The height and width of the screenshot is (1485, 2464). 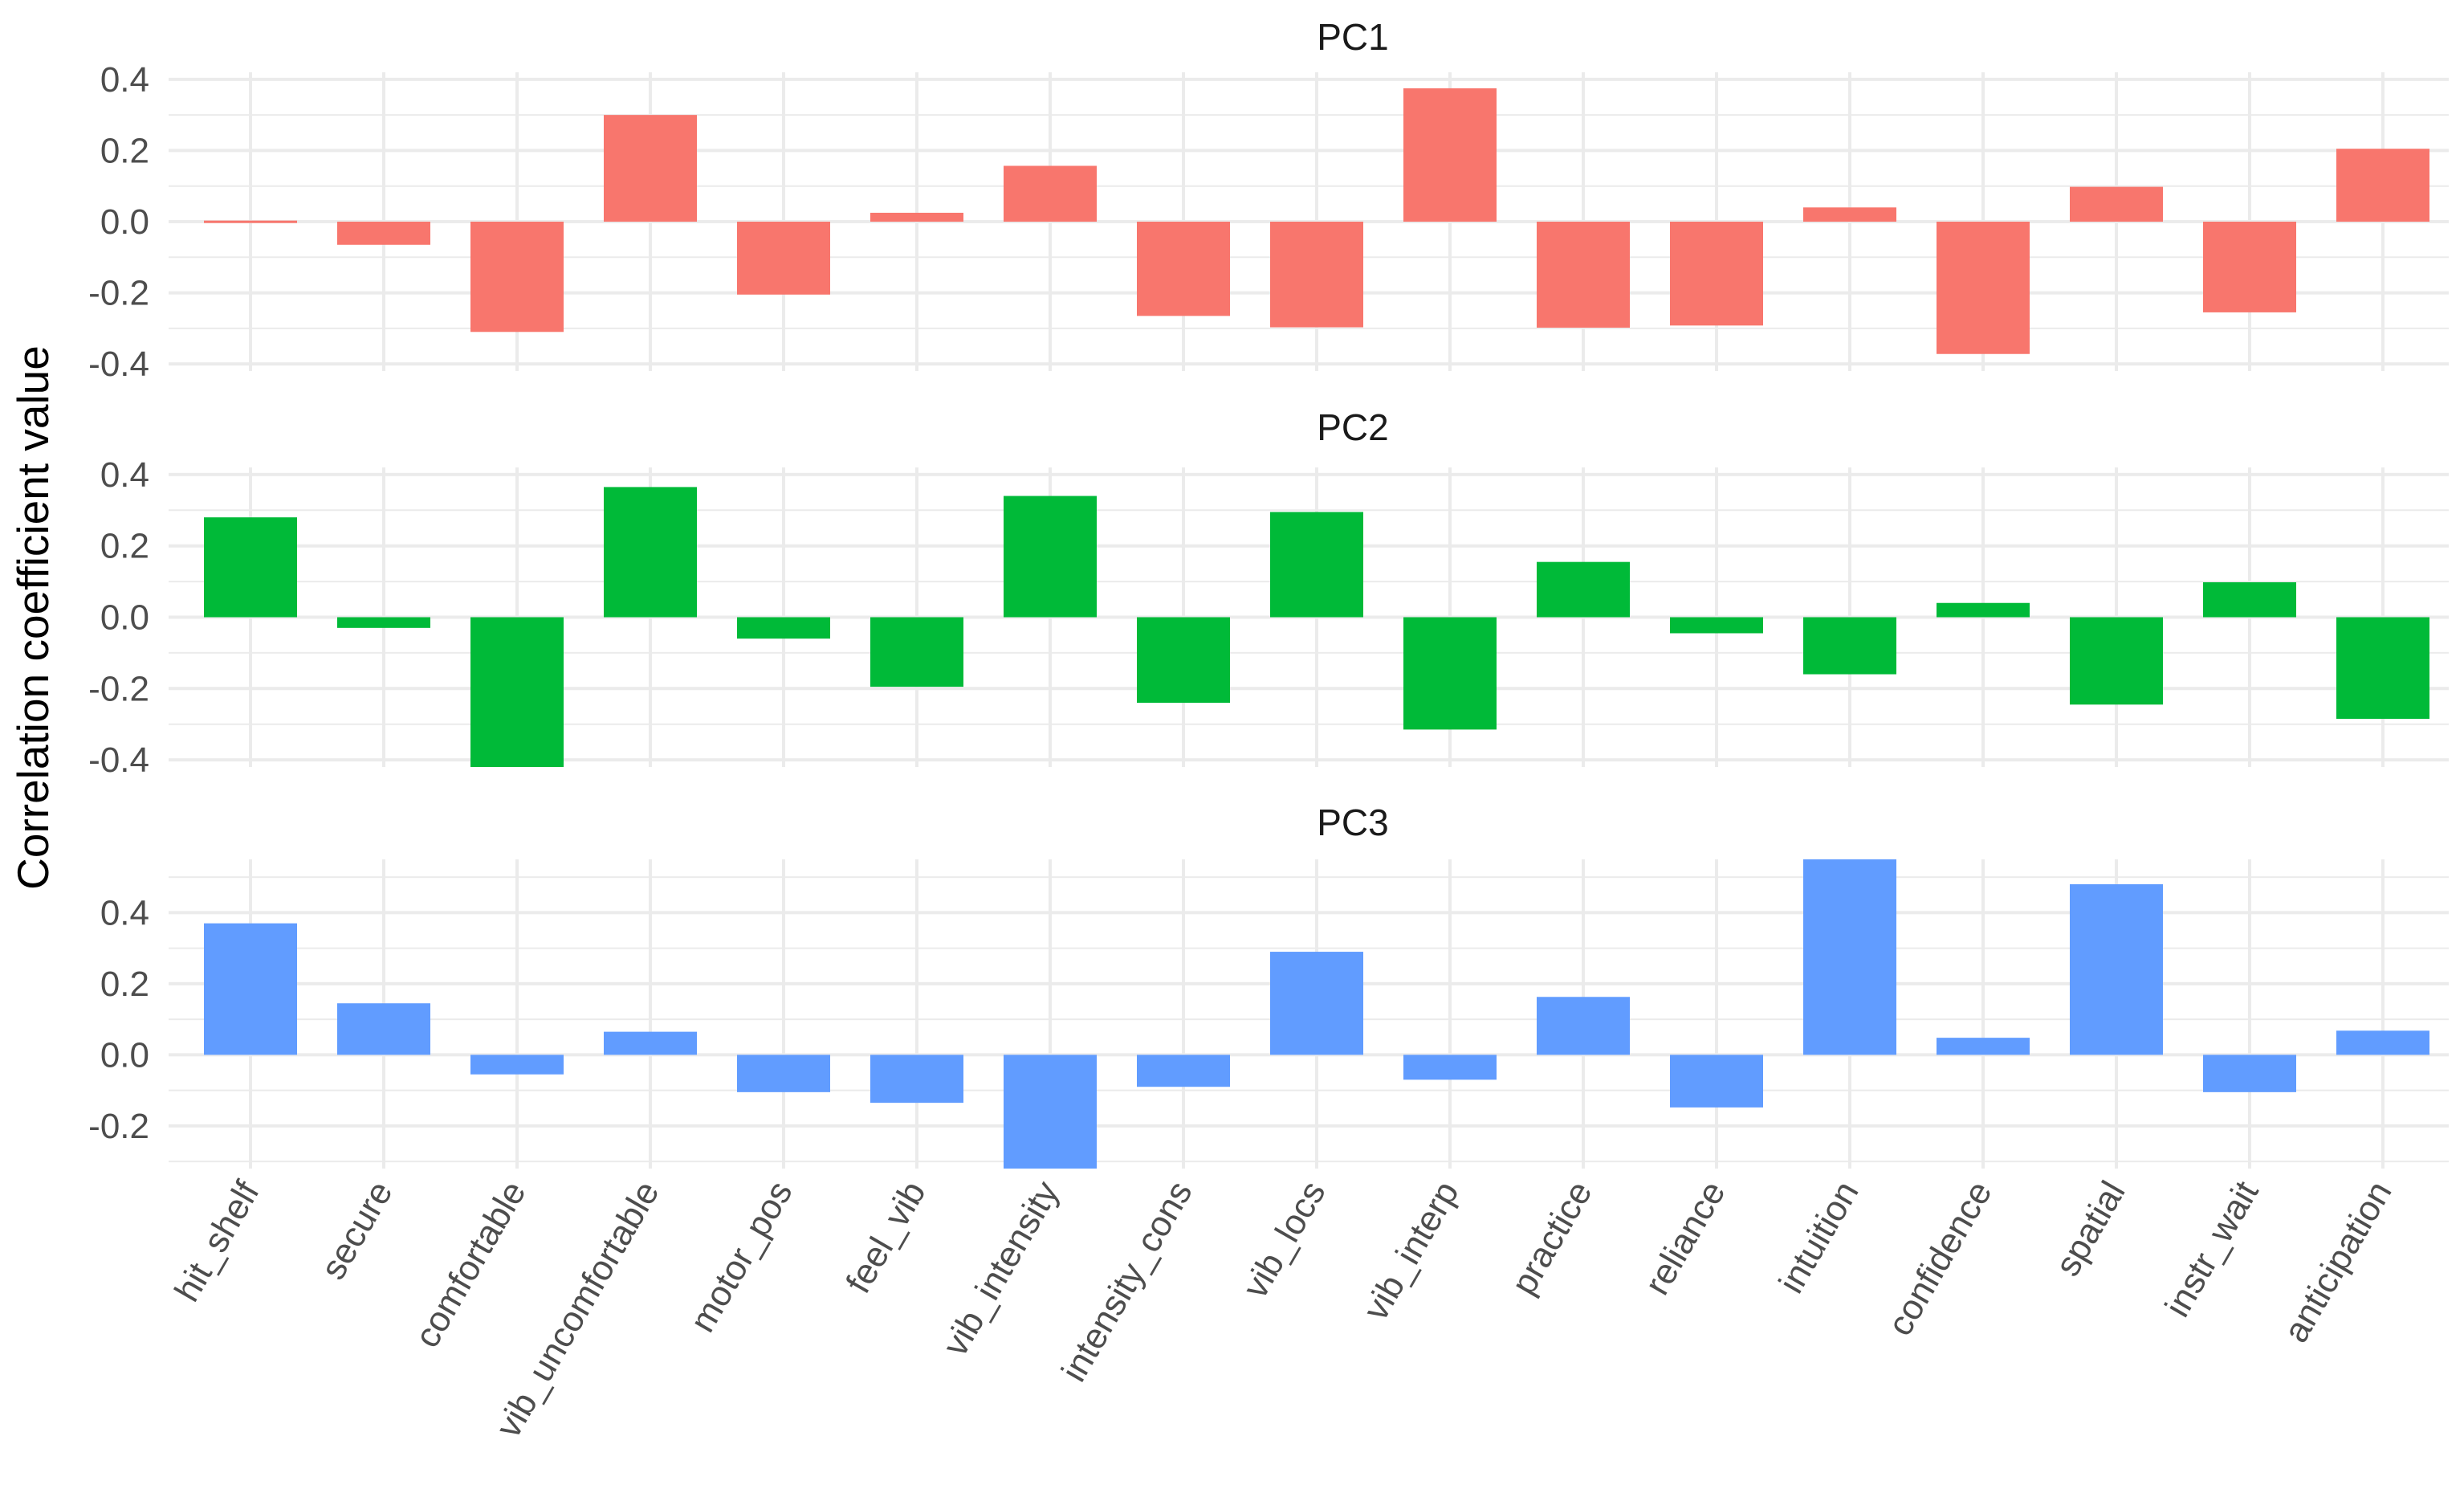 What do you see at coordinates (1127, 1282) in the screenshot?
I see `x-tick-label: intensity_cons` at bounding box center [1127, 1282].